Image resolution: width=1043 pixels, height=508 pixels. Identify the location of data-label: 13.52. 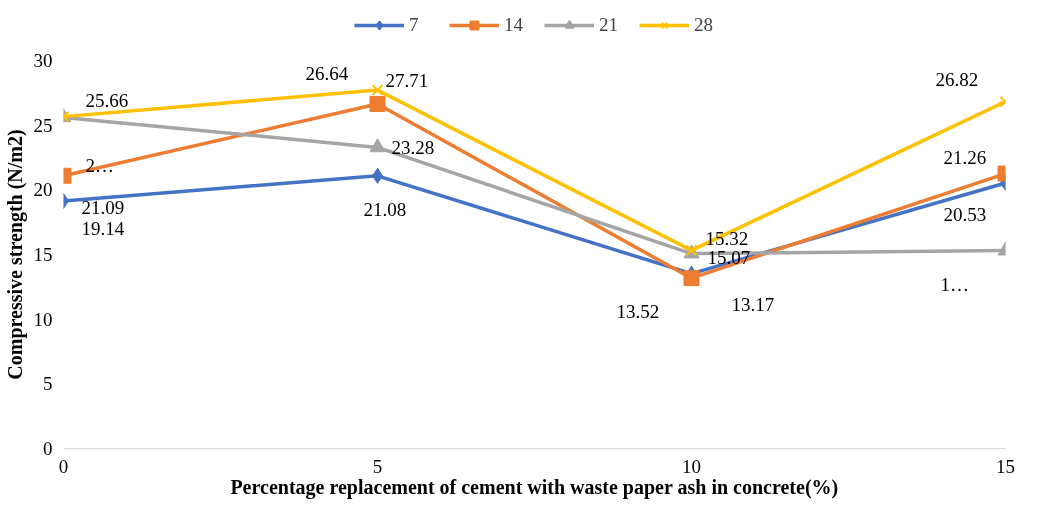
(638, 312).